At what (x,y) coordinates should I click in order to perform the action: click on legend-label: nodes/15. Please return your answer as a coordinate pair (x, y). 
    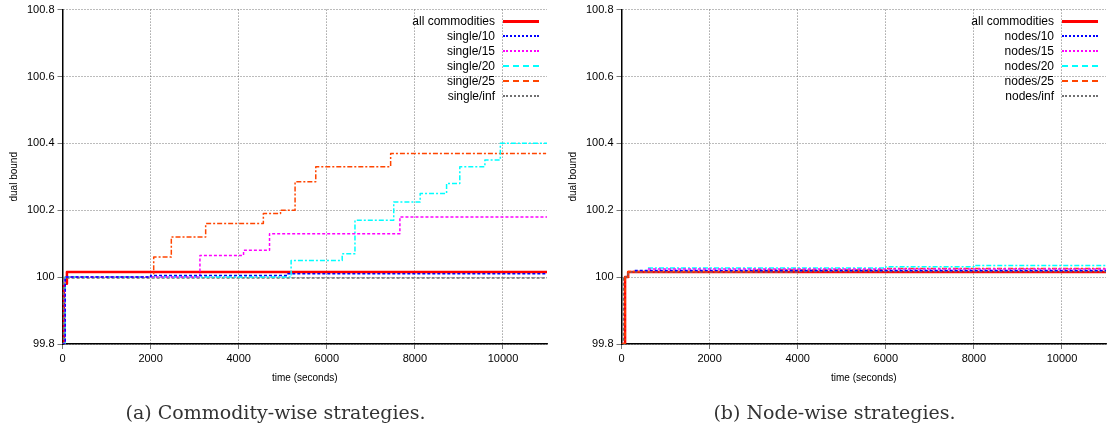
    Looking at the image, I should click on (1029, 51).